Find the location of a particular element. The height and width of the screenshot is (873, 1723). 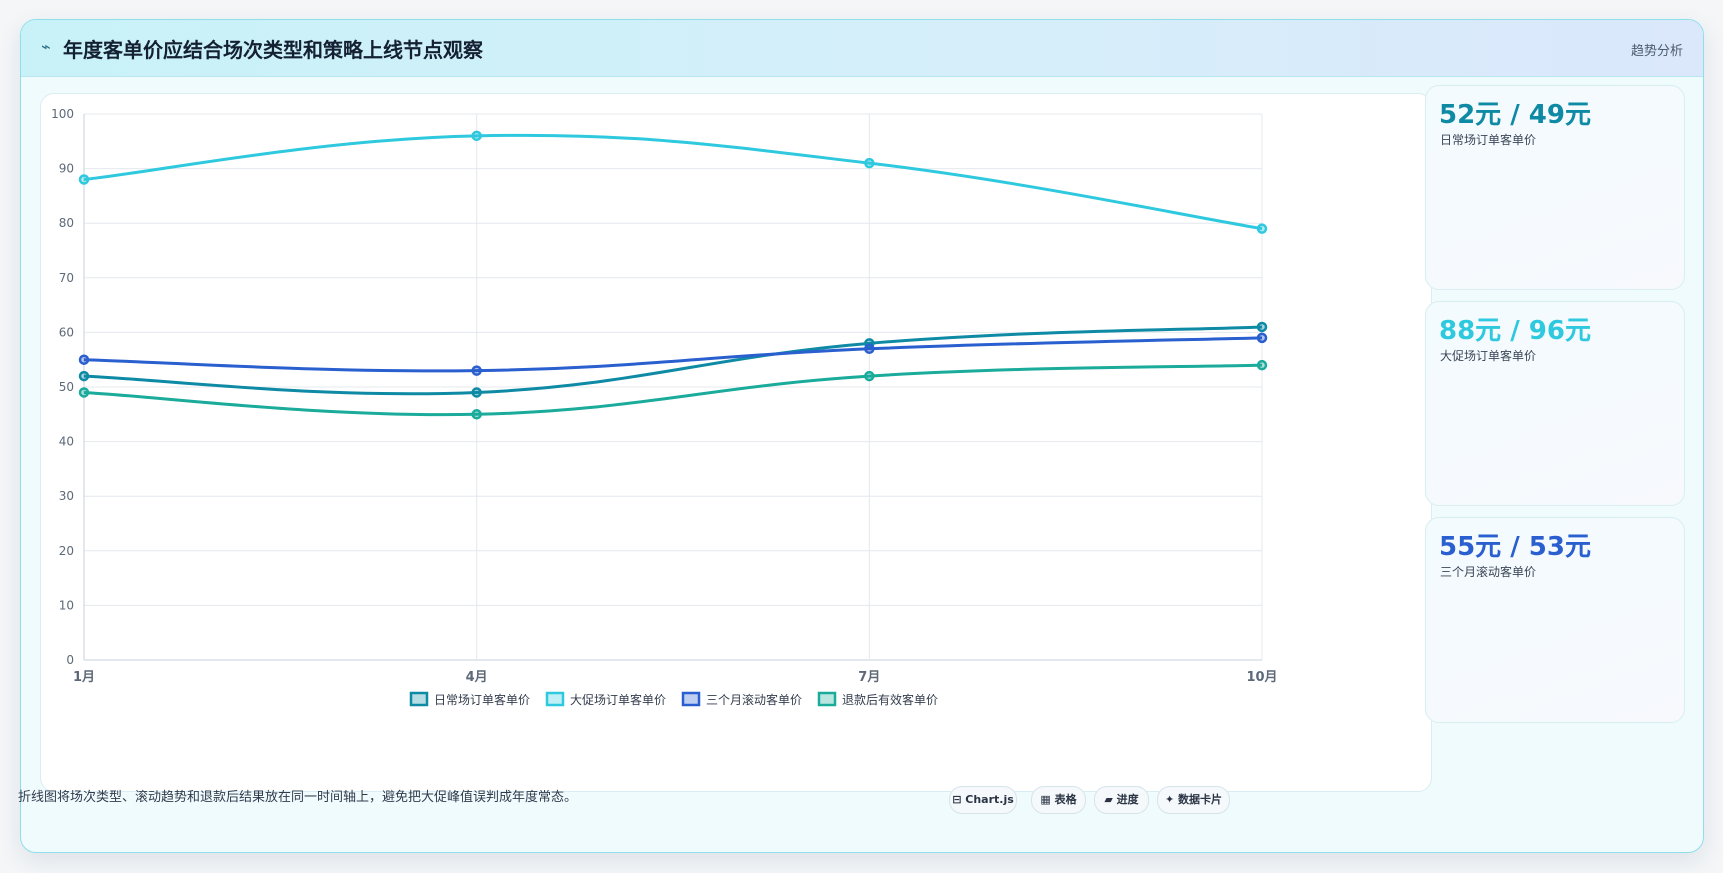

kpi-card-daily: 52元 / 49元 日常场订单客单价 is located at coordinates (1555, 187).